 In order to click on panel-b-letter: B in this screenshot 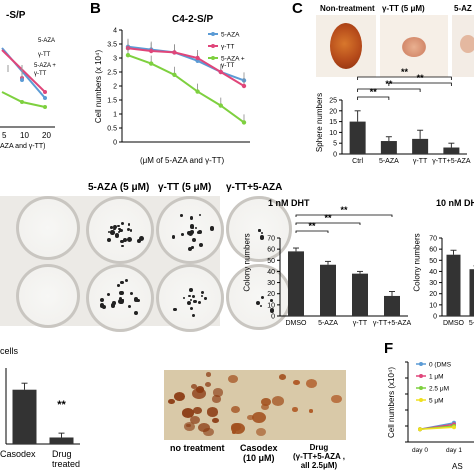, I will do `click(95, 8)`.